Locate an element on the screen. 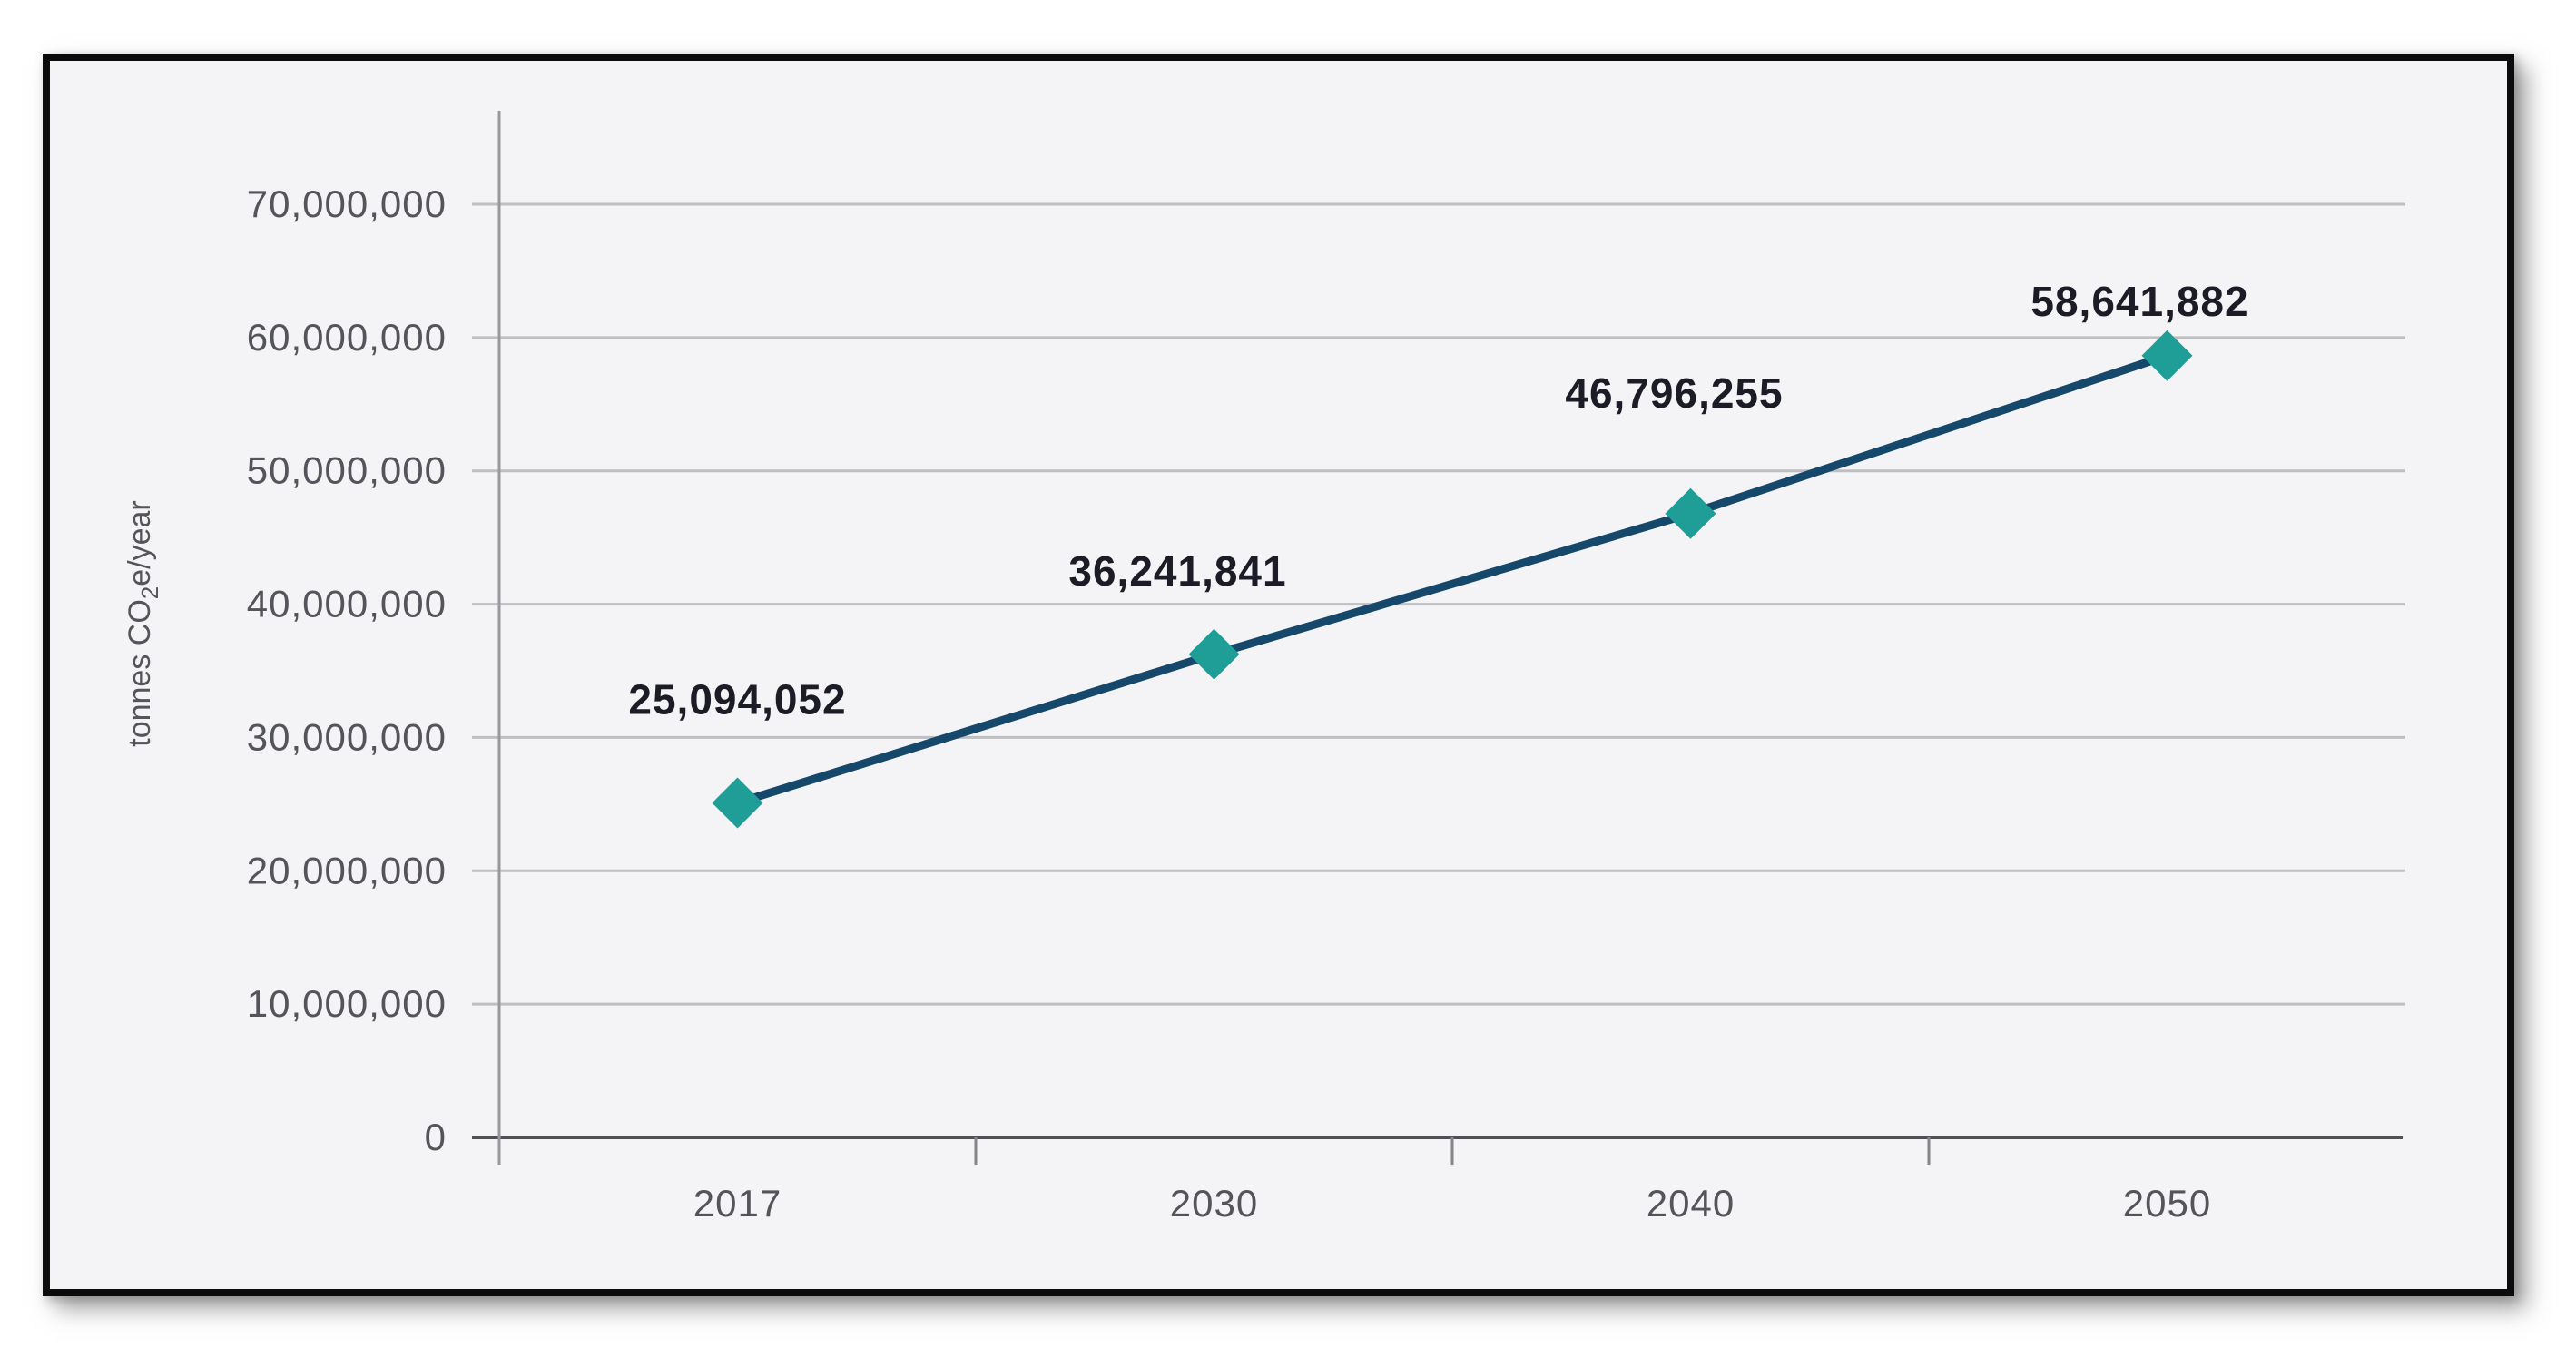 Image resolution: width=2576 pixels, height=1358 pixels. x-tick-label: 2040 is located at coordinates (1691, 1203).